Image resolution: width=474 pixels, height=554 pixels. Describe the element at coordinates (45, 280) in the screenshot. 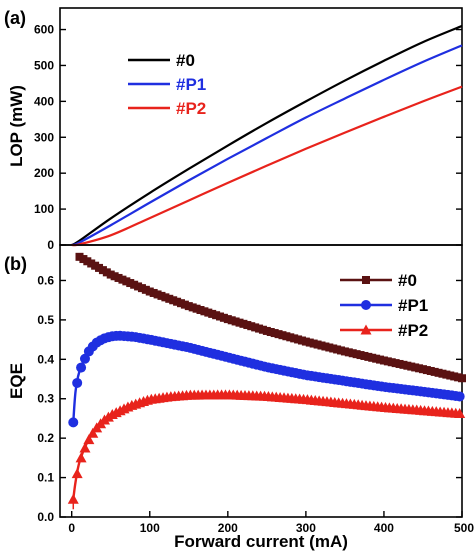

I see `panel-b-y-tick-label: 0.6` at that location.